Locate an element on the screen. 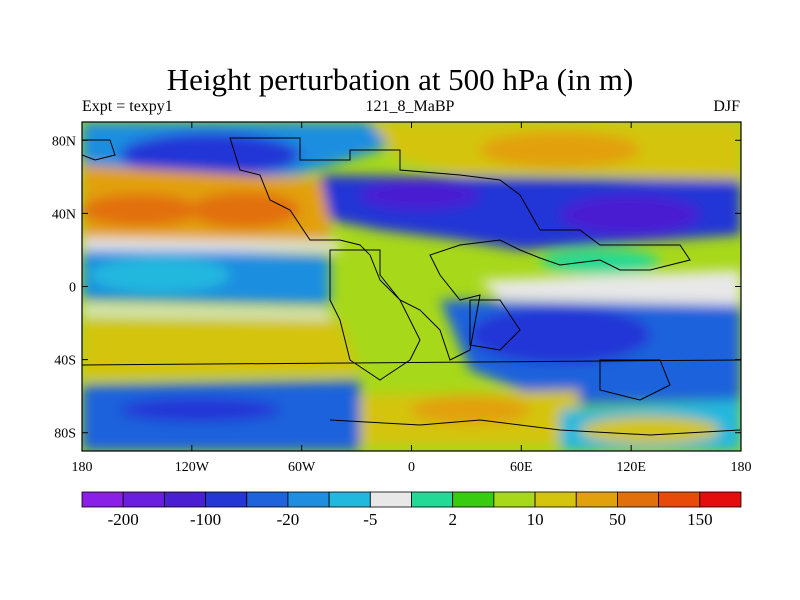 This screenshot has width=800, height=600. experiment-label: Expt = texpy1 is located at coordinates (127, 106).